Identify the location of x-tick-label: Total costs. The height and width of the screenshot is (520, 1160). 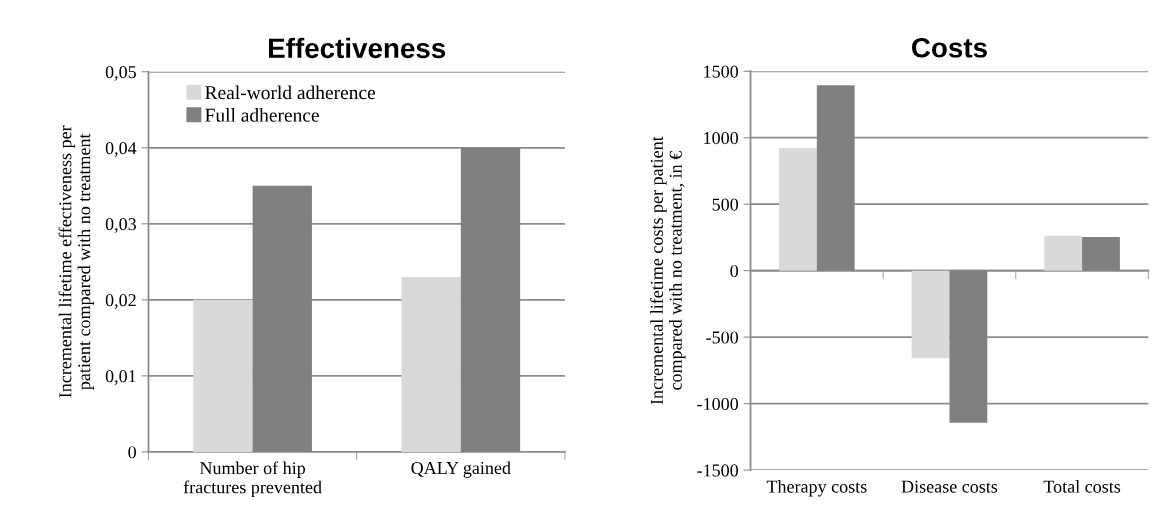
(1082, 486).